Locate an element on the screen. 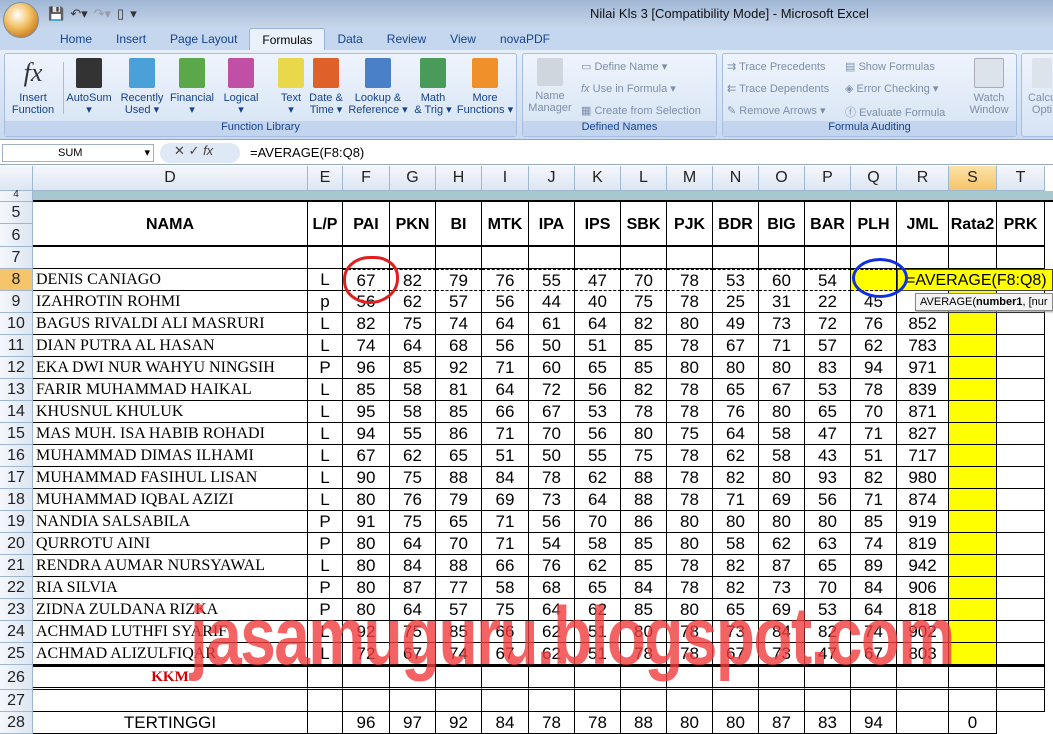  row-header: 11 is located at coordinates (16, 346).